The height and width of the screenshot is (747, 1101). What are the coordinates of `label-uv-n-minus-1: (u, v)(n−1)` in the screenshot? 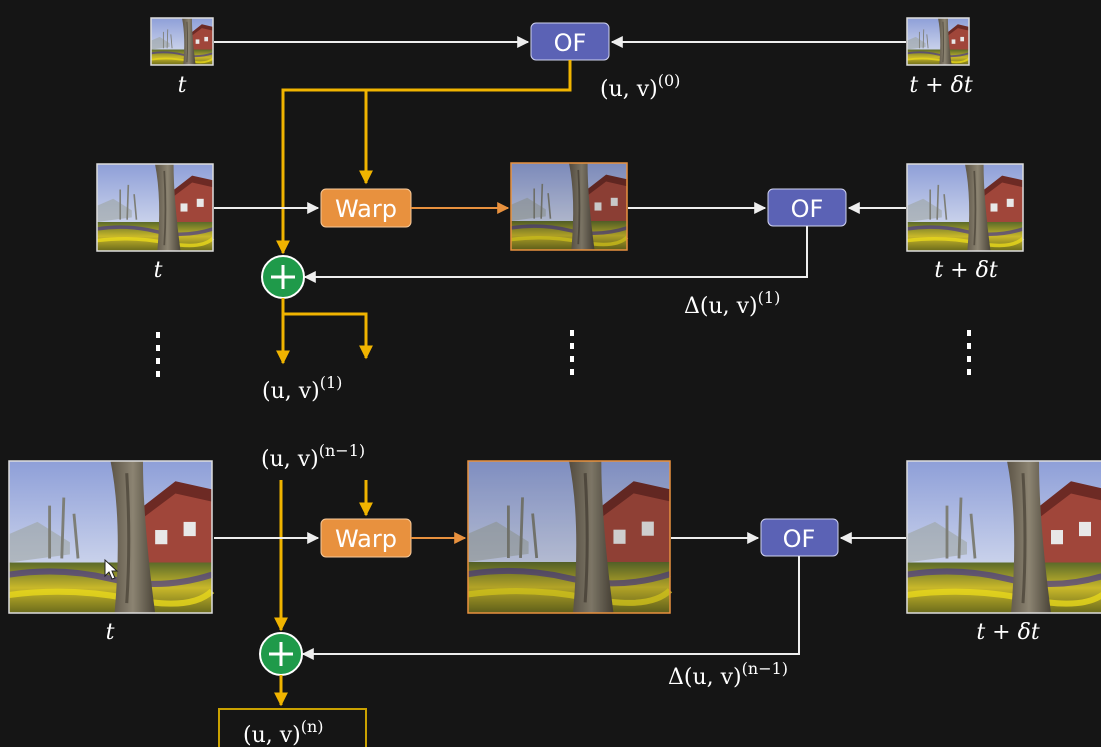 It's located at (313, 456).